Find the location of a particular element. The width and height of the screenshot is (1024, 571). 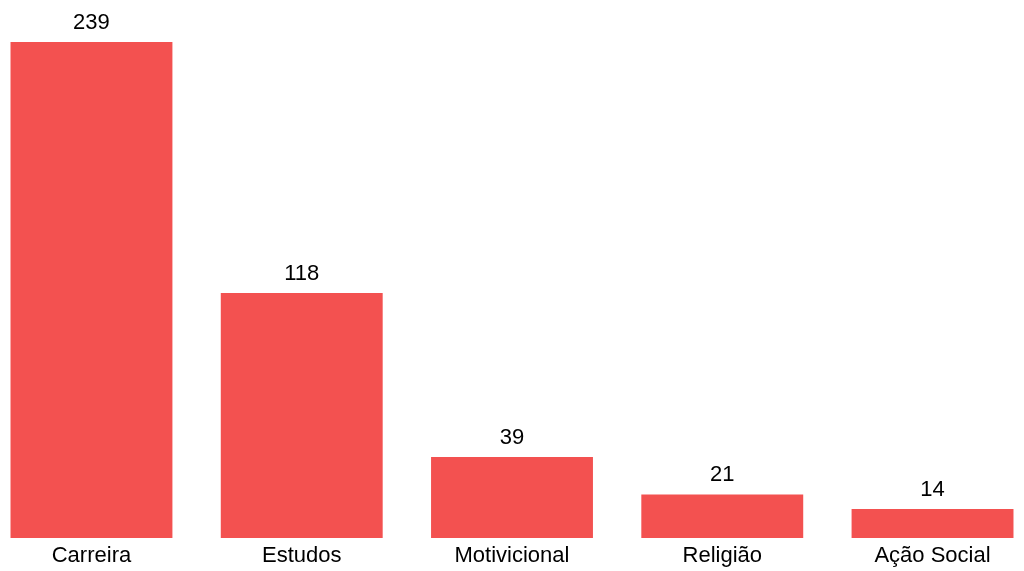

x-tick-label: Carreira is located at coordinates (91, 554).